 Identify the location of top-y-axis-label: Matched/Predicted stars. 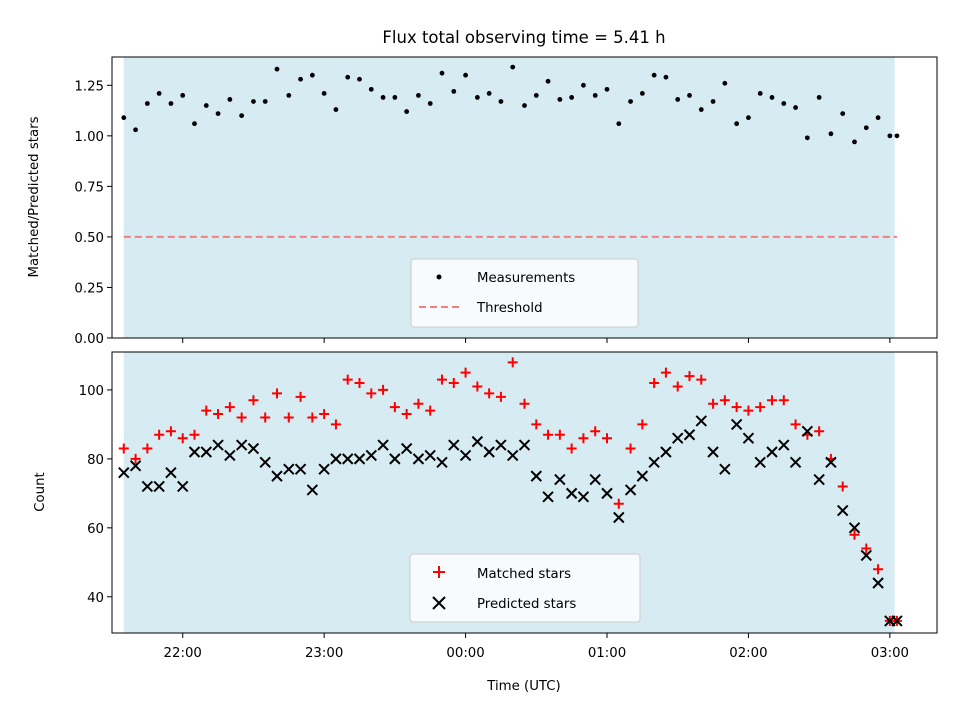
(34, 196).